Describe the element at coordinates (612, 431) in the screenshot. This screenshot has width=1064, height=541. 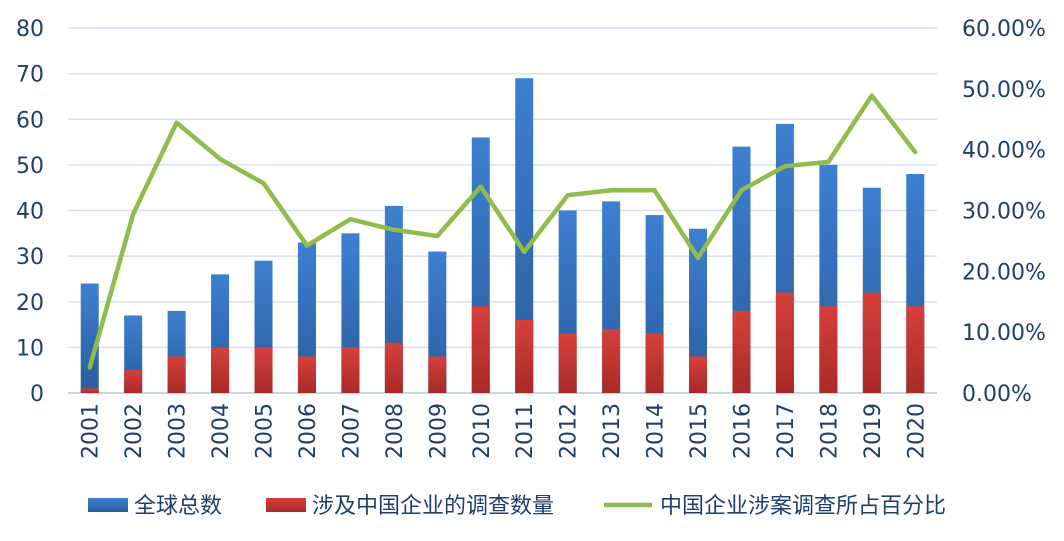
I see `x-tick-label: 2013` at that location.